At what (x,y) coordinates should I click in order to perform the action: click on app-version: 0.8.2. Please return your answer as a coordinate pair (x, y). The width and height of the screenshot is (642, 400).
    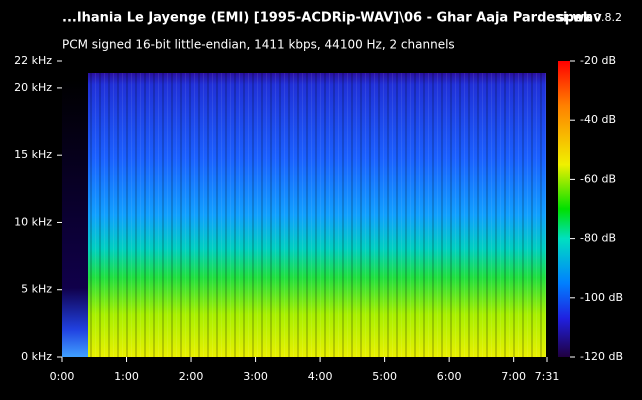
    Looking at the image, I should click on (608, 17).